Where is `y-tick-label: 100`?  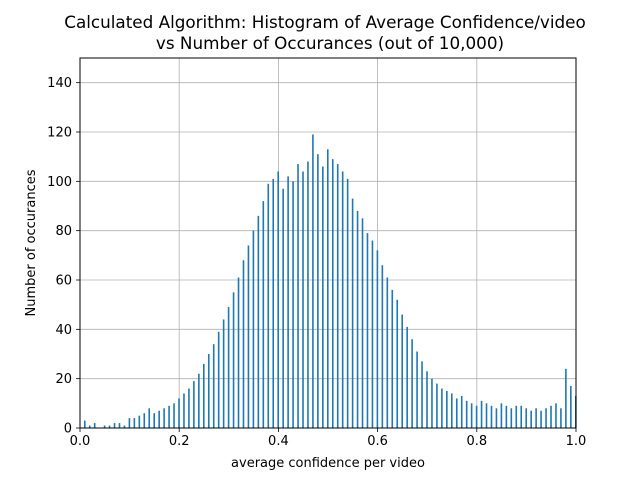 y-tick-label: 100 is located at coordinates (59, 182).